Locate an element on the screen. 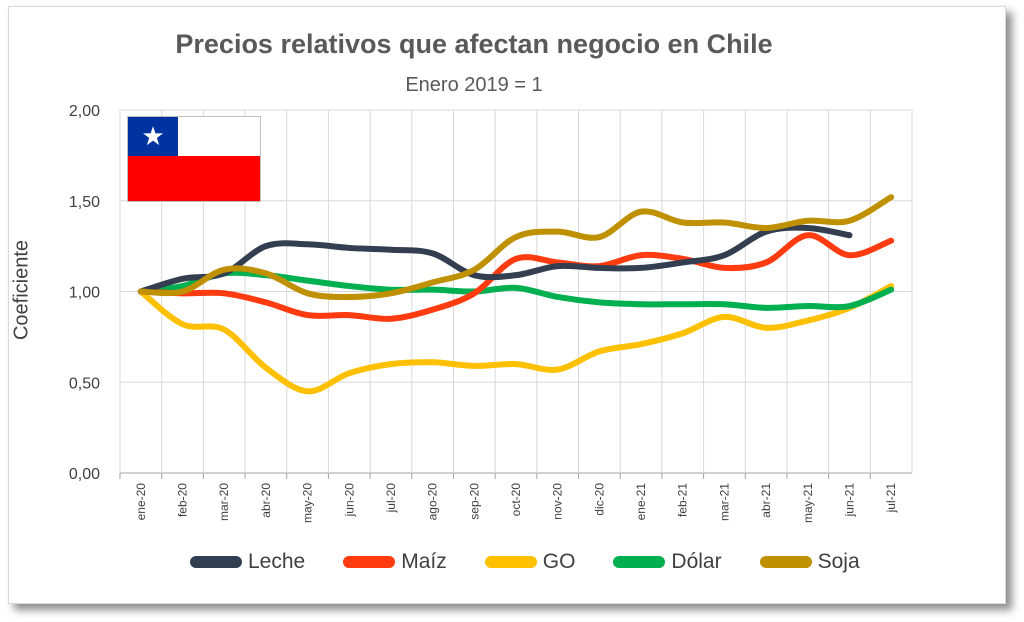 This screenshot has height=622, width=1024. x-tick-label: may-20 is located at coordinates (308, 503).